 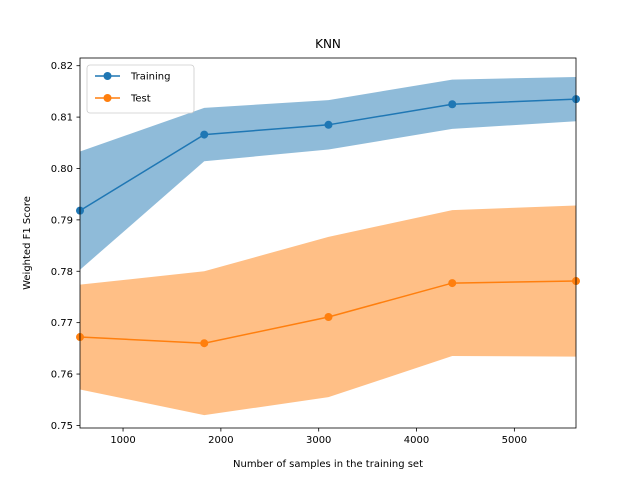 What do you see at coordinates (62, 272) in the screenshot?
I see `y-tick-label: 0.78` at bounding box center [62, 272].